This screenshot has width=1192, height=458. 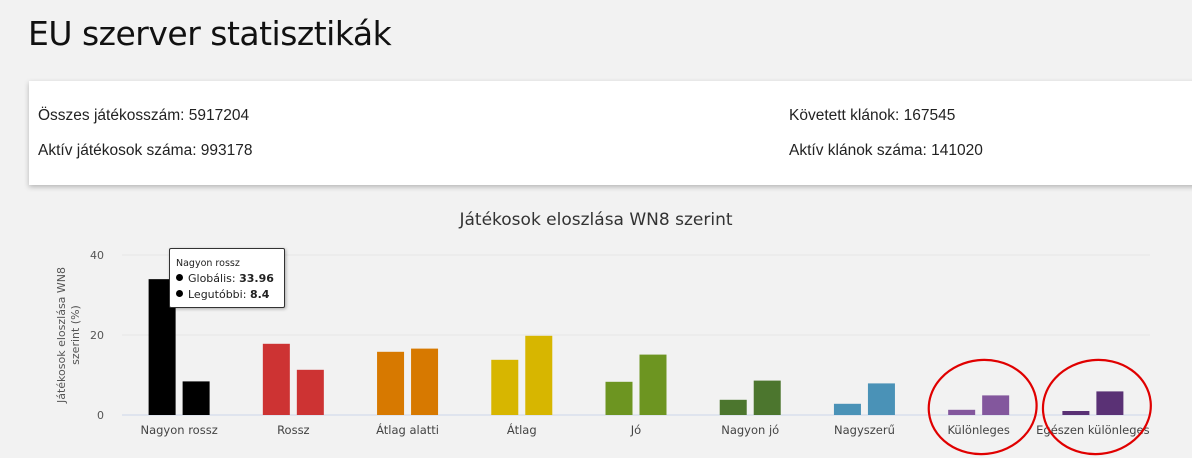 I want to click on tooltip-value: 33.96, so click(x=256, y=278).